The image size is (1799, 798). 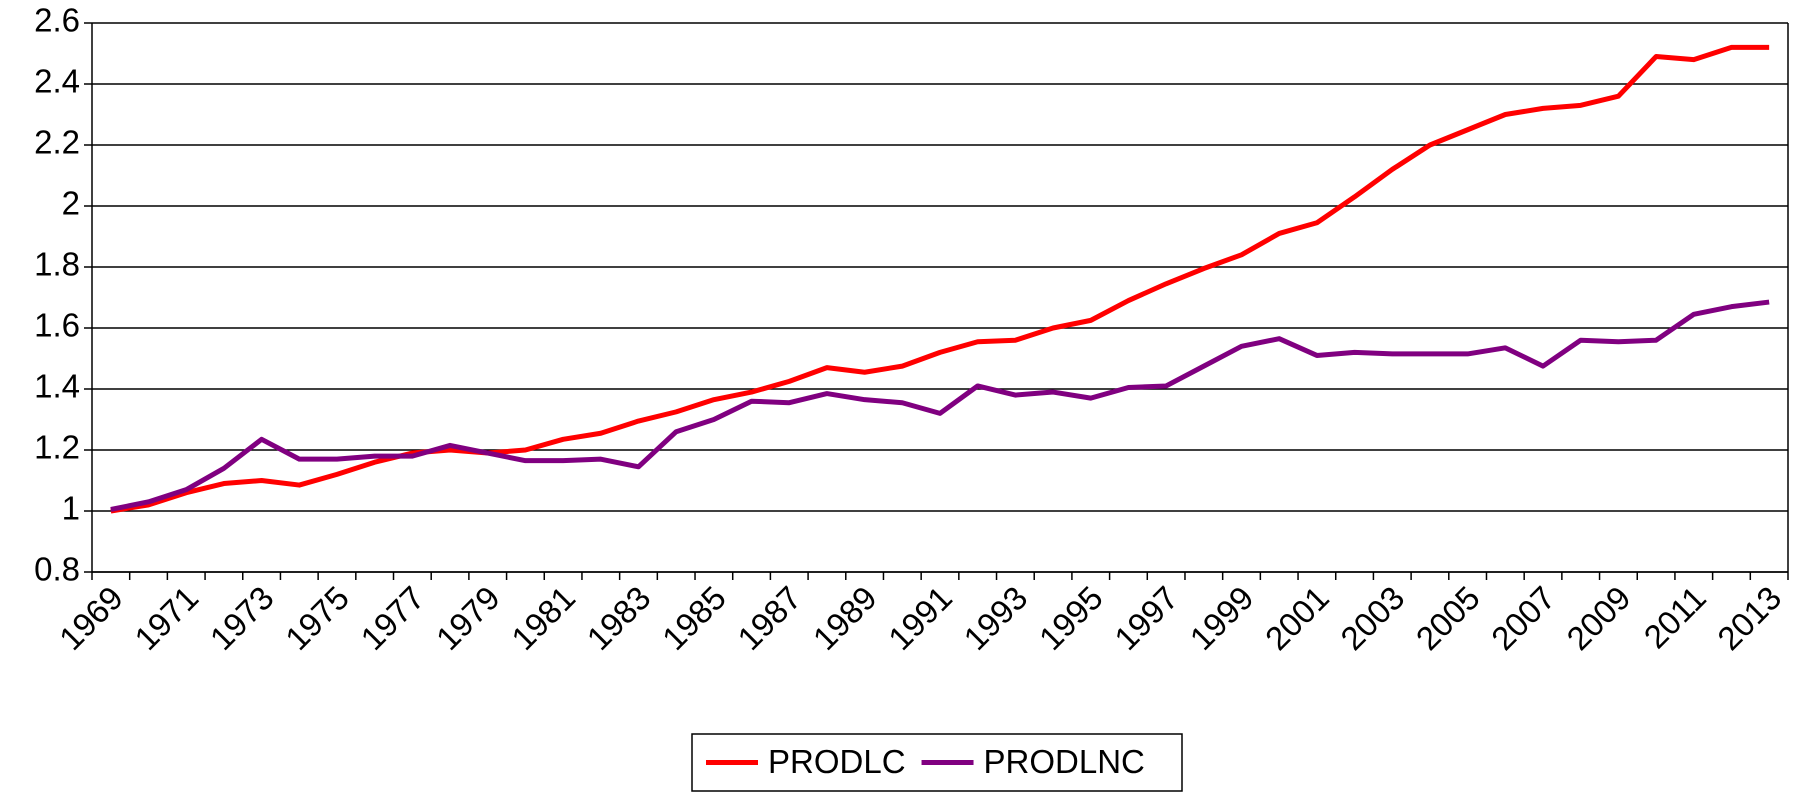 What do you see at coordinates (57, 81) in the screenshot?
I see `y-tick-label: 2.4` at bounding box center [57, 81].